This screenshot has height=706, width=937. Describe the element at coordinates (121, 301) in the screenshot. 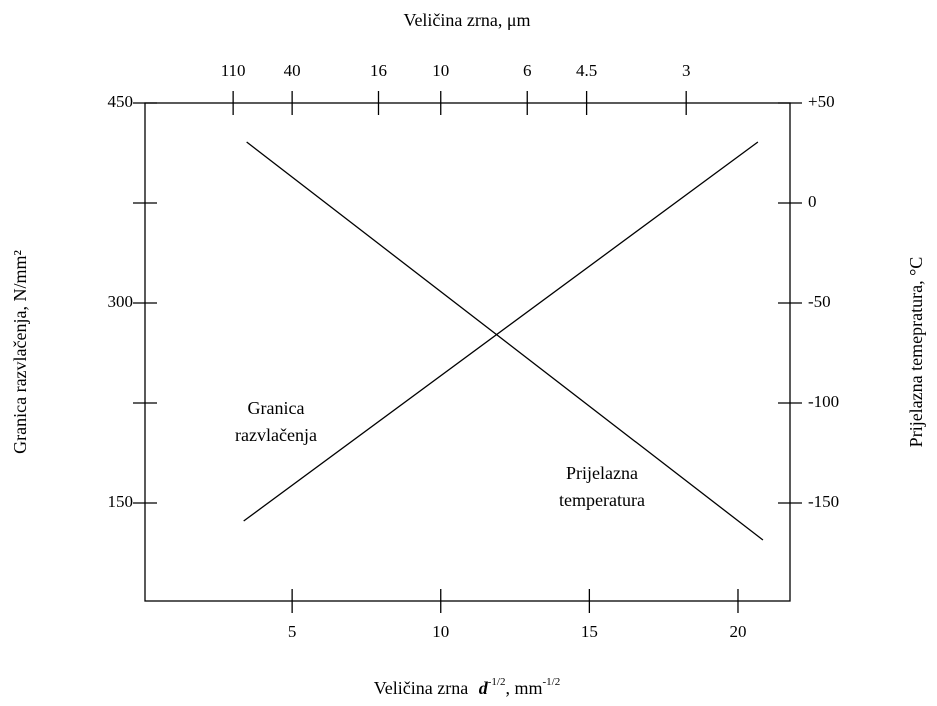

I see `y-tick-label: 300` at that location.